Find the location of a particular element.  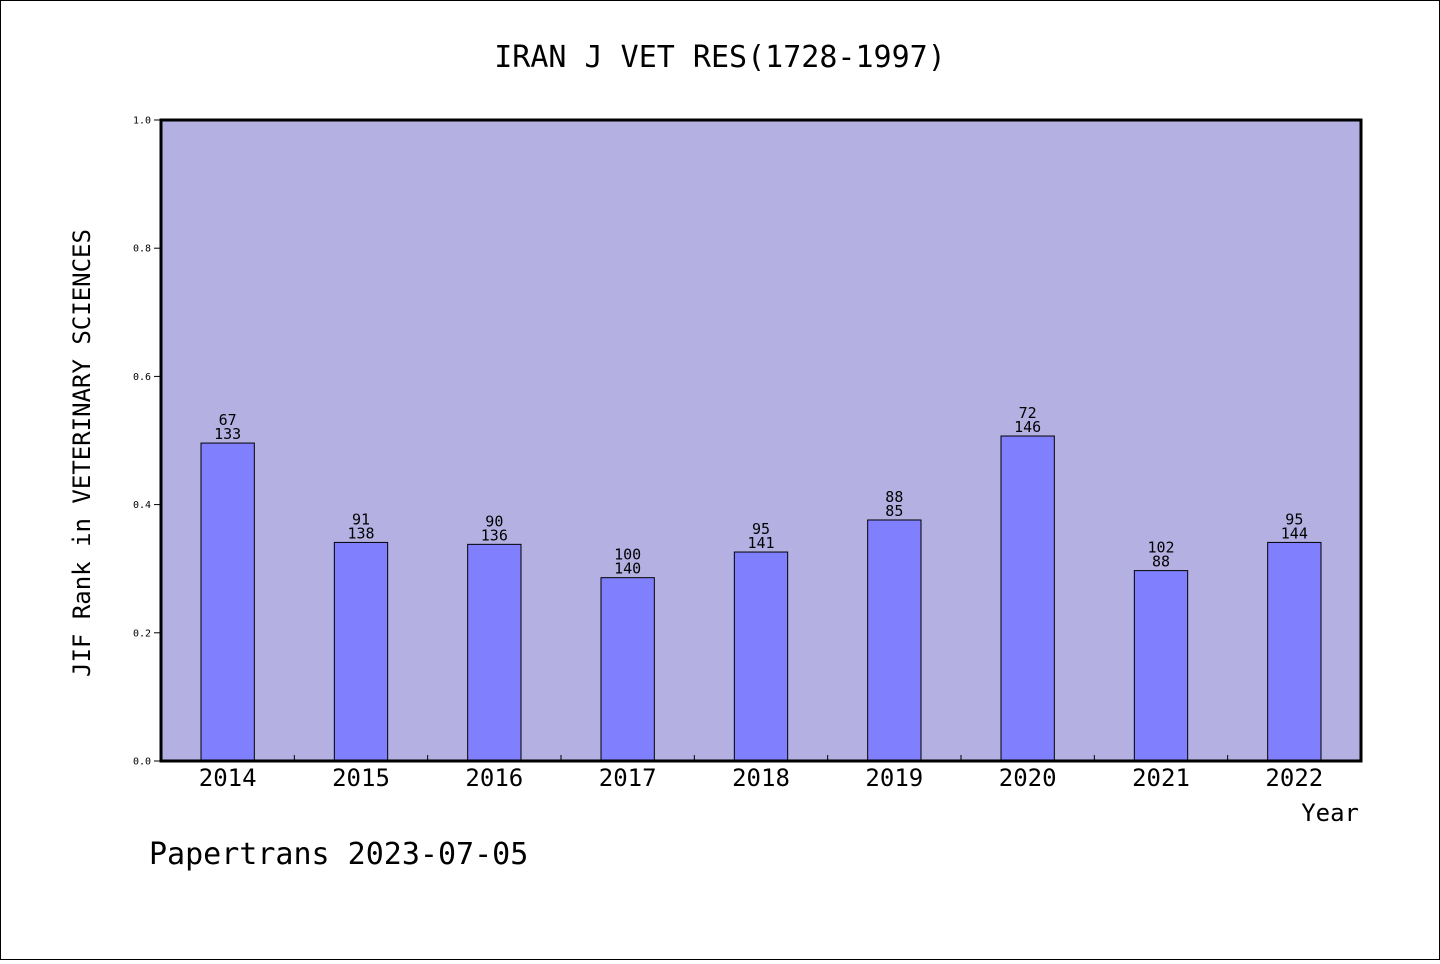

y-tick-label: 0.6 is located at coordinates (142, 377).